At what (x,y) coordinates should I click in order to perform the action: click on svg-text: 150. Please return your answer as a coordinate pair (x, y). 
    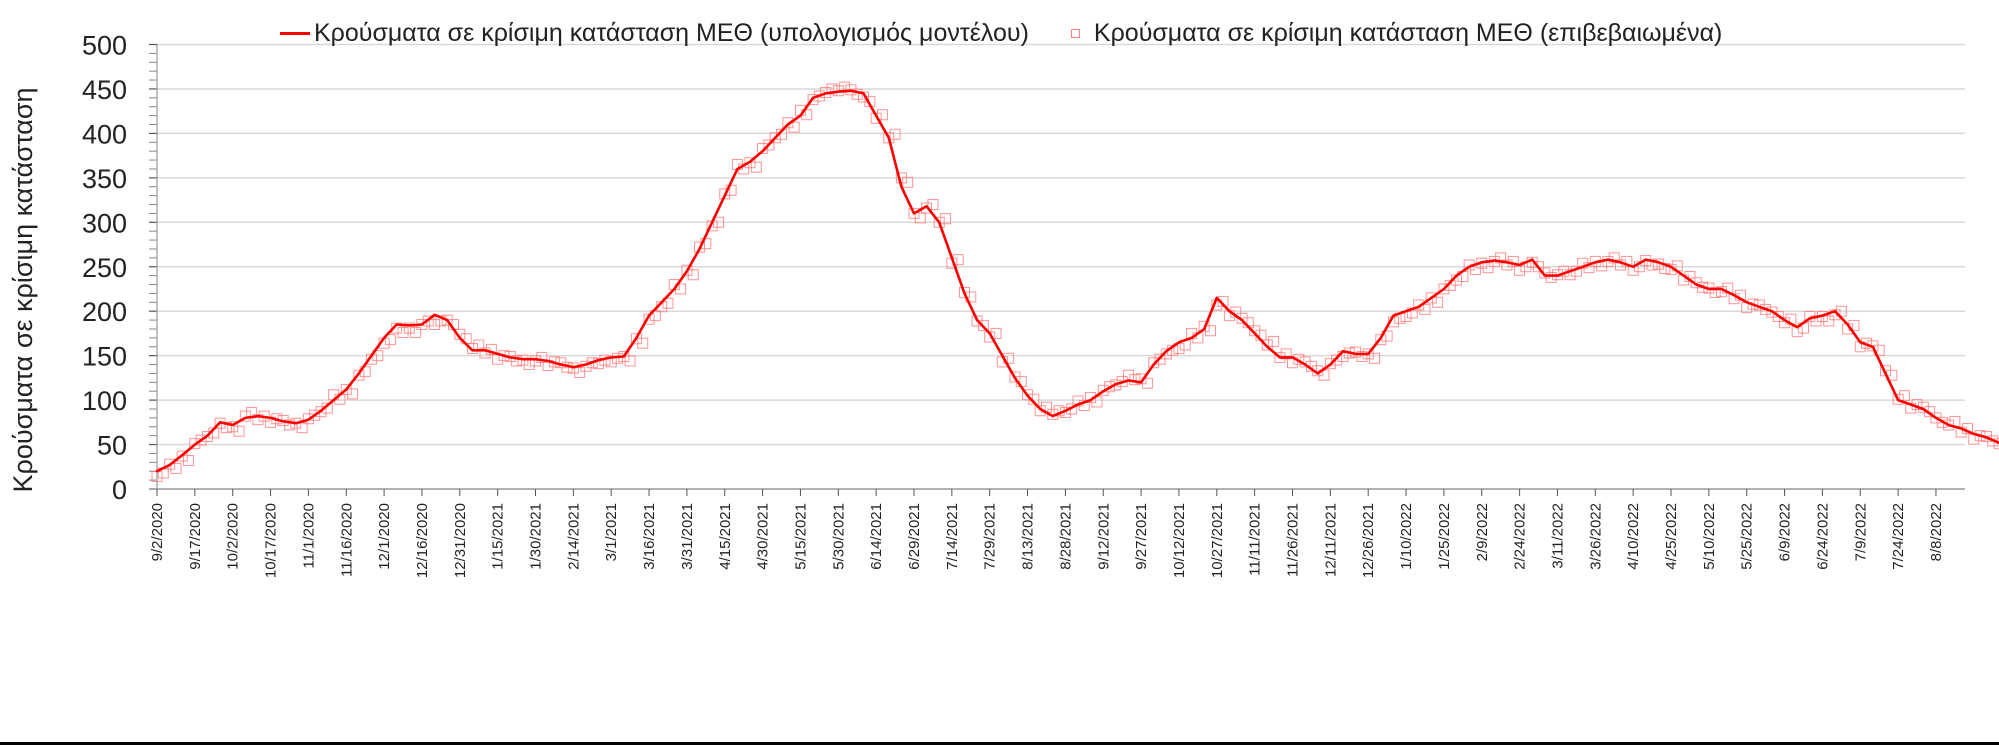
    Looking at the image, I should click on (104, 357).